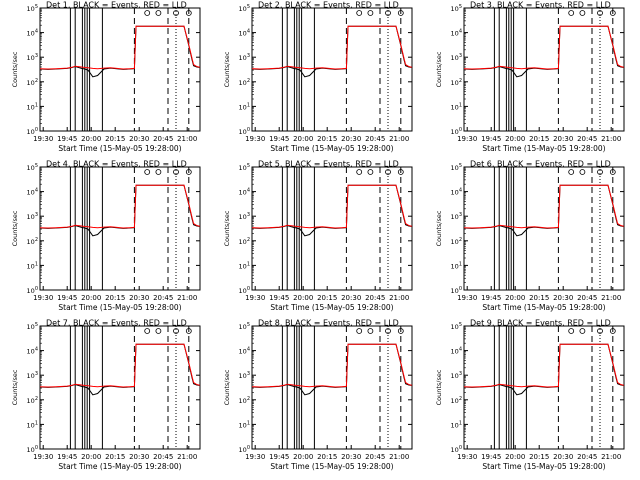  What do you see at coordinates (328, 5) in the screenshot?
I see `panel-title: Det 2, BLACK = Events, RED = LLD` at bounding box center [328, 5].